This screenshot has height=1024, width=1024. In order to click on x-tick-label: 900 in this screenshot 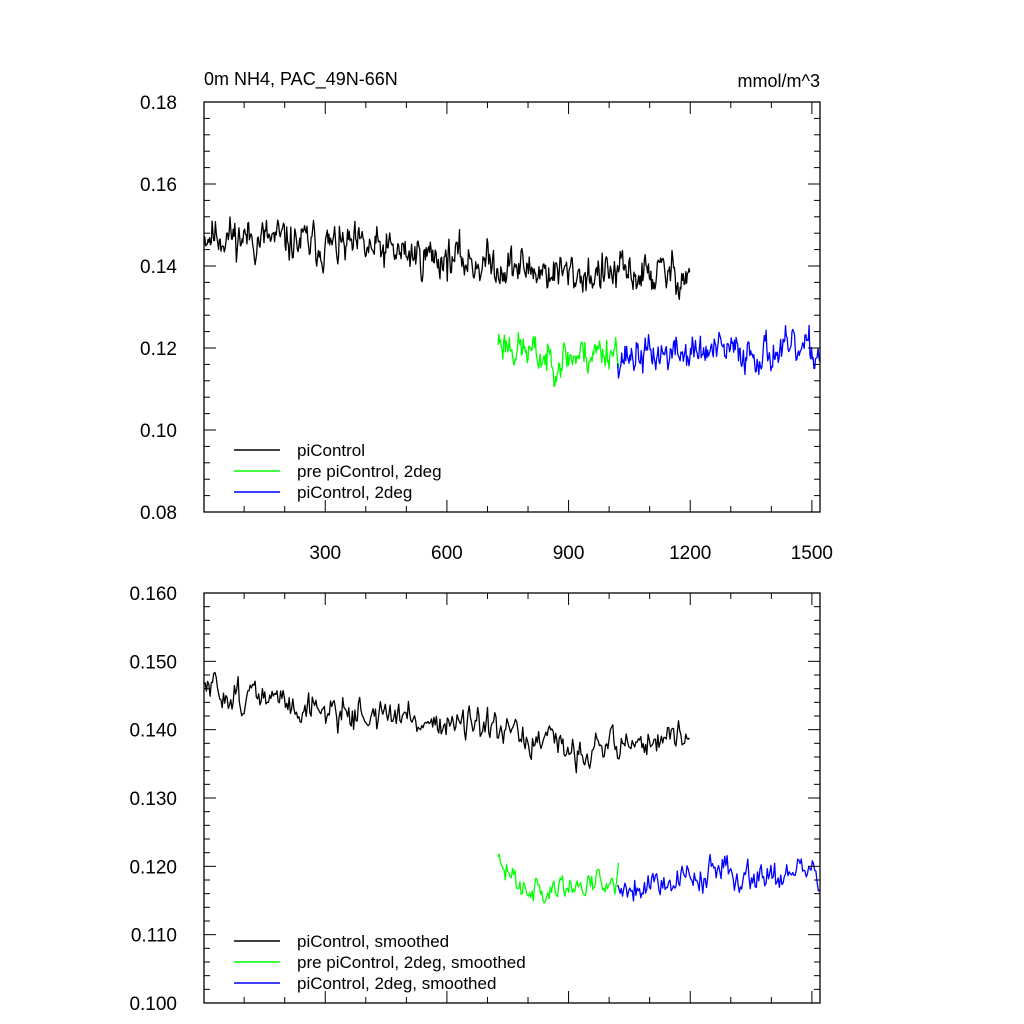, I will do `click(569, 553)`.